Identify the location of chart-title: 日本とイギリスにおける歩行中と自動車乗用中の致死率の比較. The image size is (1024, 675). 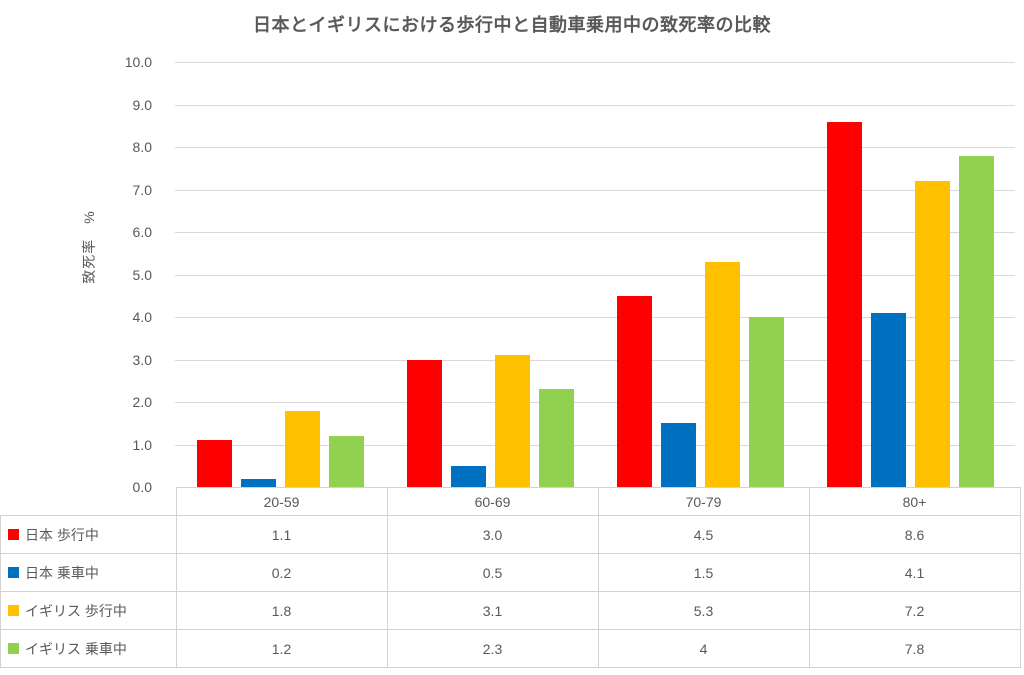
(512, 25).